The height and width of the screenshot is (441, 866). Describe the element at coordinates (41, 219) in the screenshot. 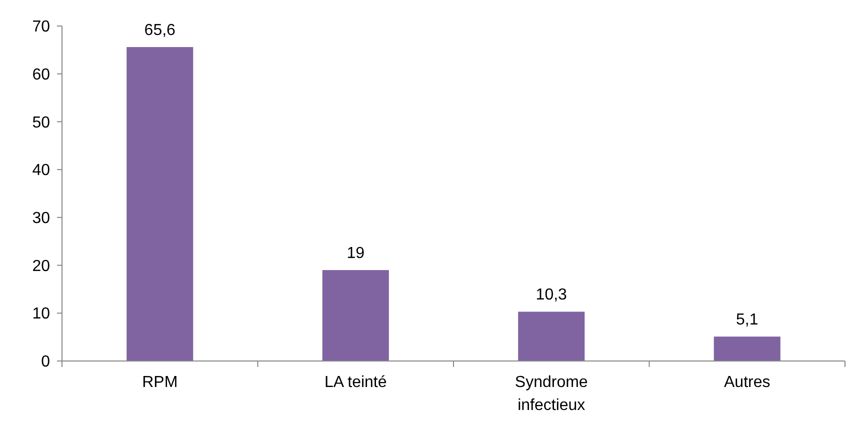

I see `y-tick-label: 30` at that location.